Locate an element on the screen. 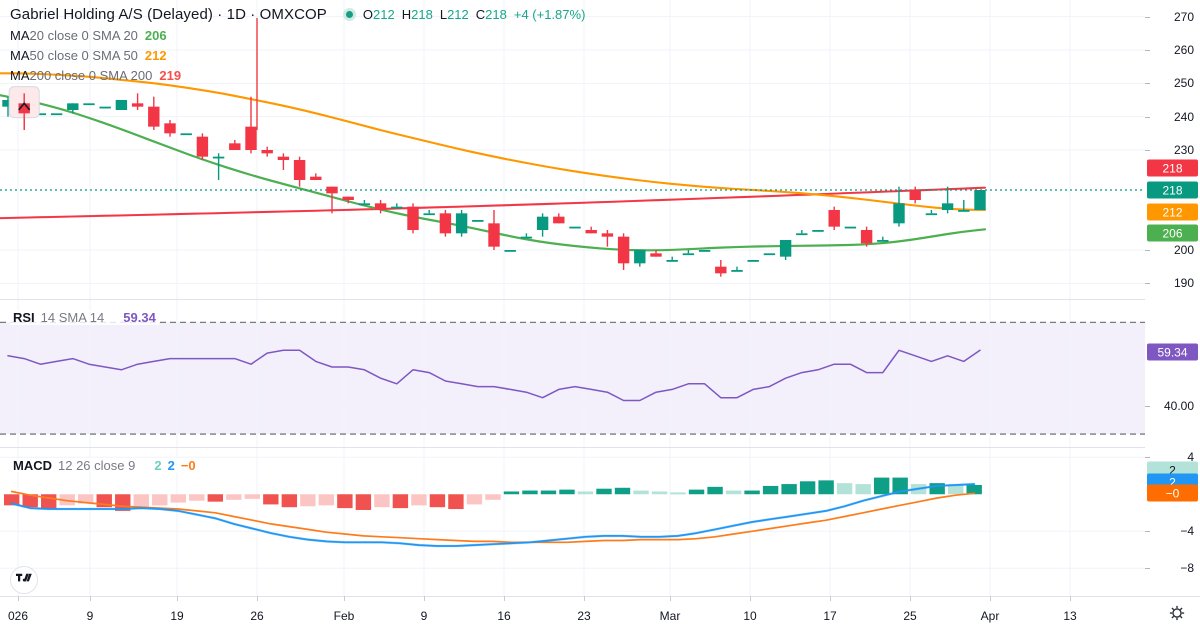 The image size is (1200, 630). open-label: O is located at coordinates (368, 14).